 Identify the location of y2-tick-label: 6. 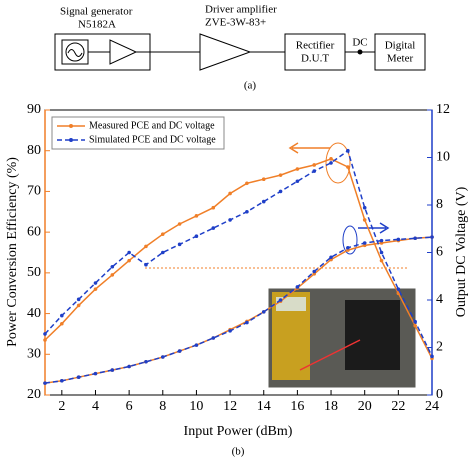
(439, 252).